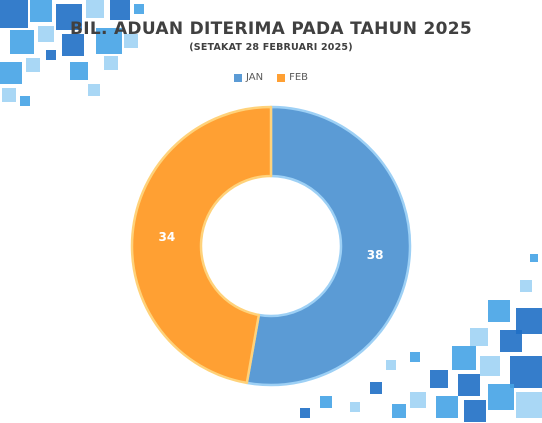 The width and height of the screenshot is (542, 423). I want to click on legend-item-jan: JAN, so click(248, 77).